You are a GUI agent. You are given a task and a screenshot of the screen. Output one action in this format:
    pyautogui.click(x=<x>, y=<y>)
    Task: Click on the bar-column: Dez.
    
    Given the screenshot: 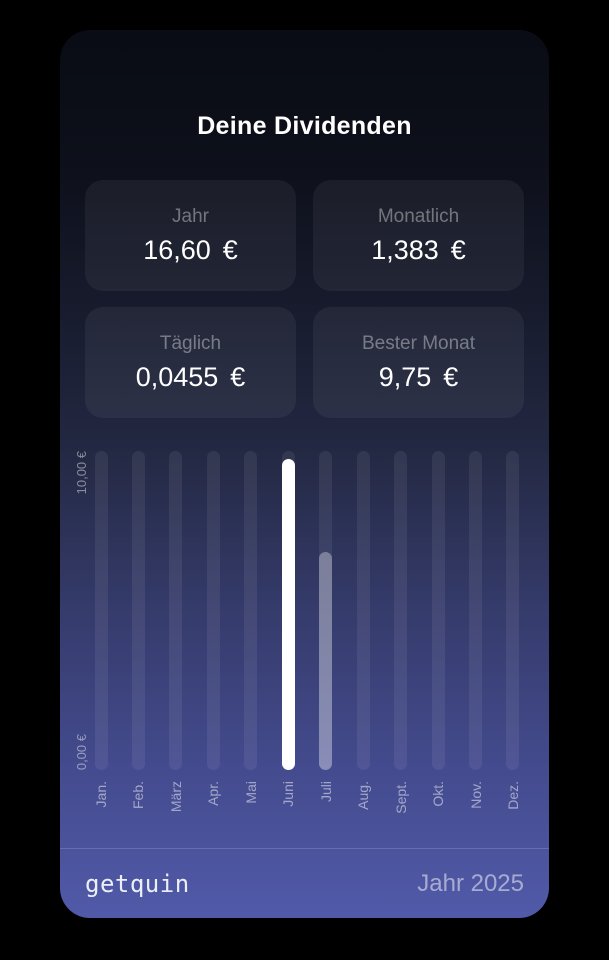 What is the action you would take?
    pyautogui.click(x=512, y=632)
    